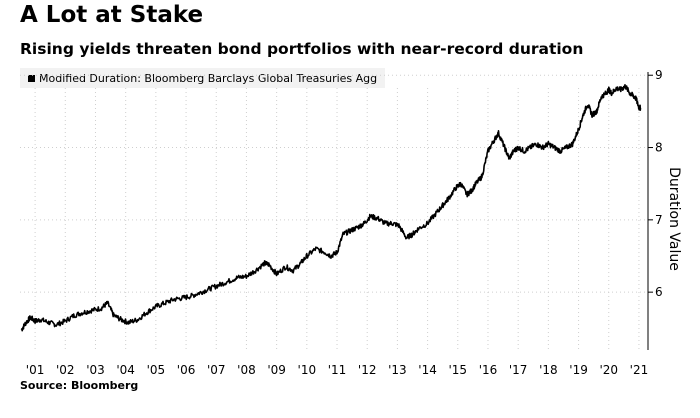 This screenshot has height=418, width=700. What do you see at coordinates (659, 292) in the screenshot?
I see `y-tick-label: 6` at bounding box center [659, 292].